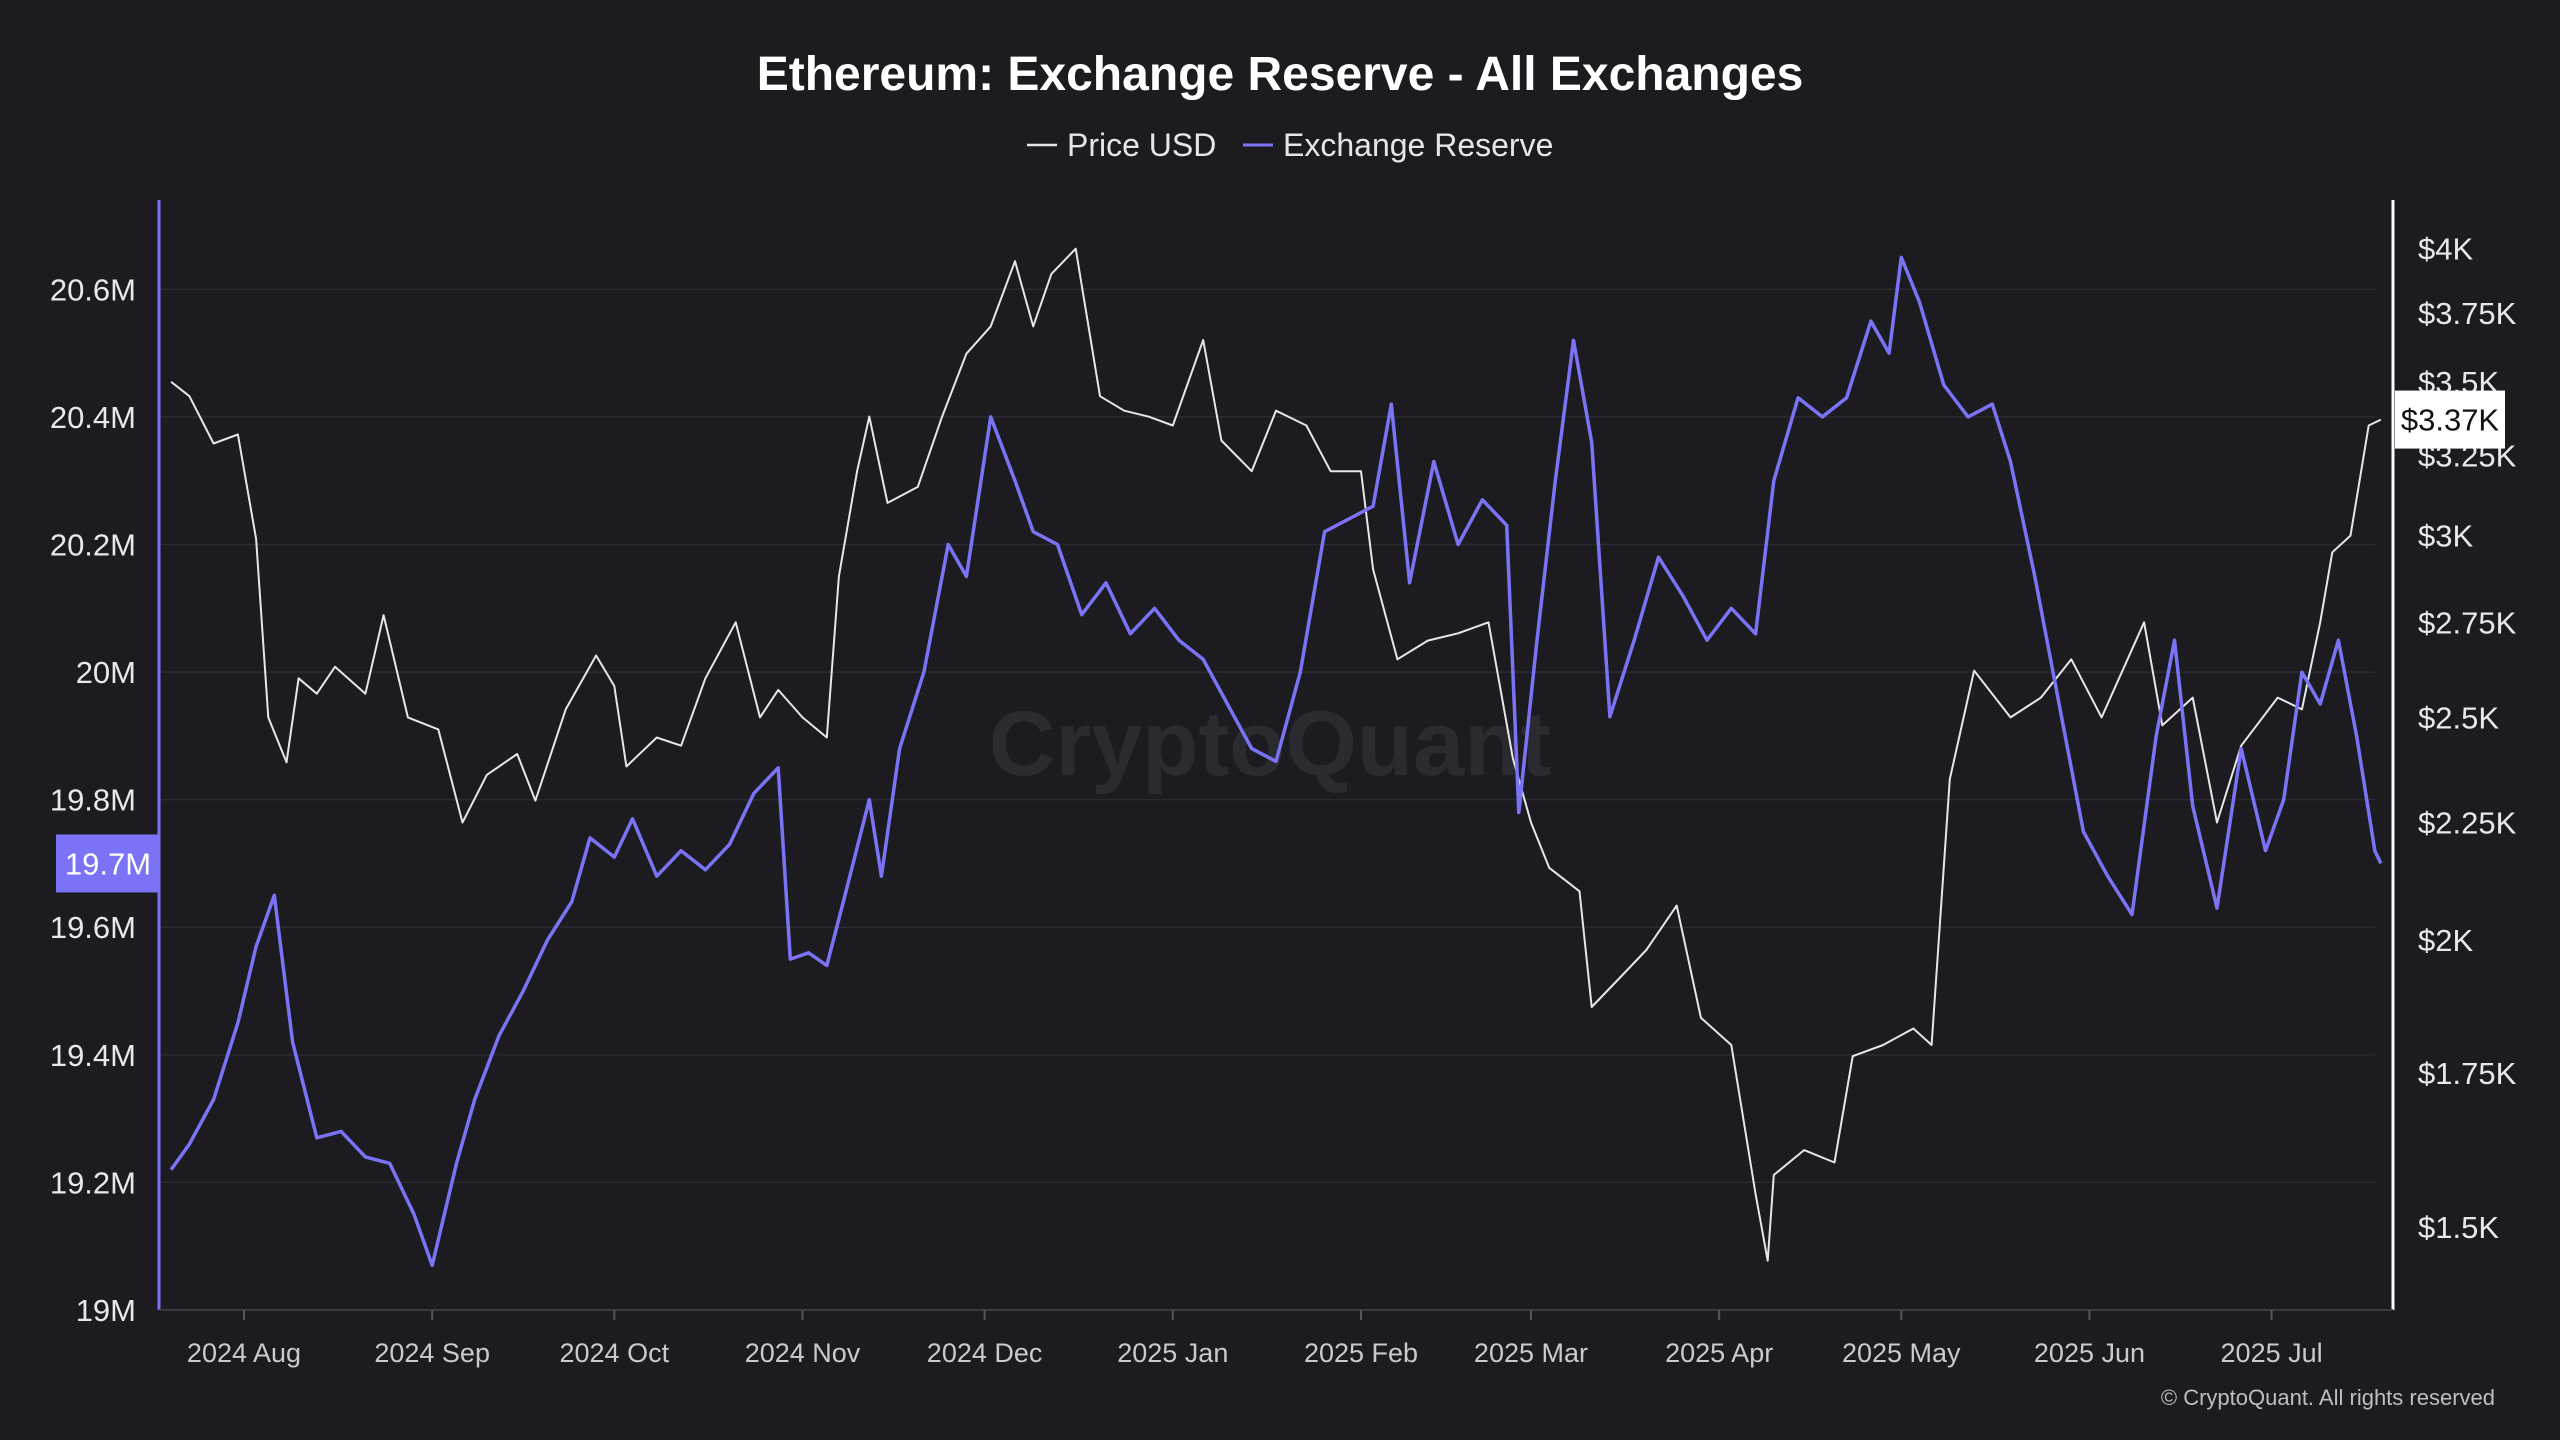 The image size is (2560, 1440). I want to click on left-tick-label: 20M, so click(106, 672).